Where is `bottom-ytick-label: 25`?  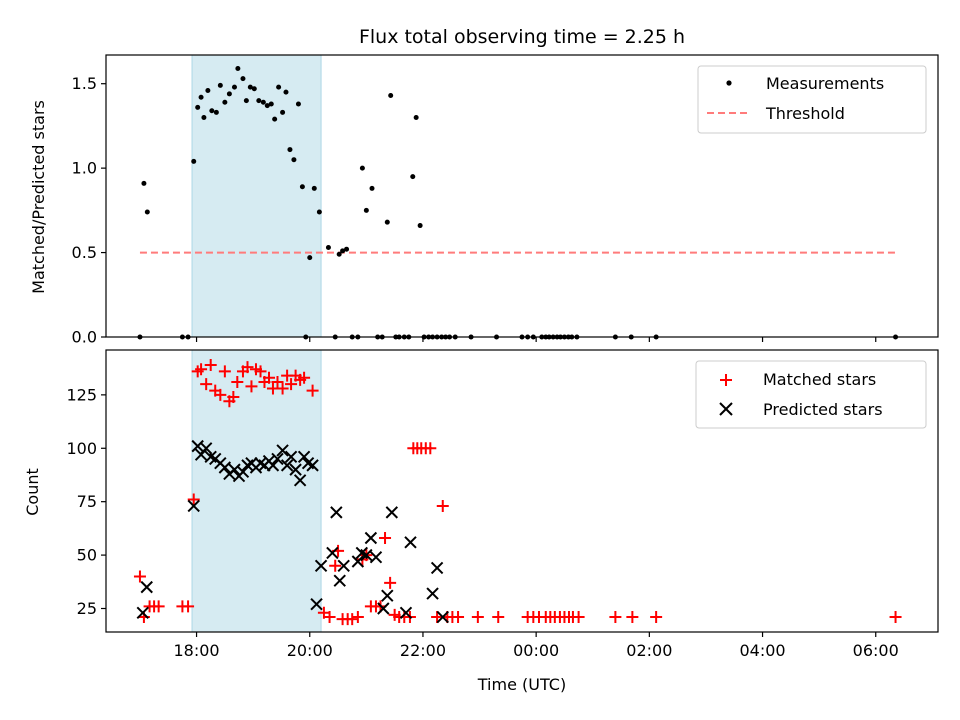
bottom-ytick-label: 25 is located at coordinates (87, 608).